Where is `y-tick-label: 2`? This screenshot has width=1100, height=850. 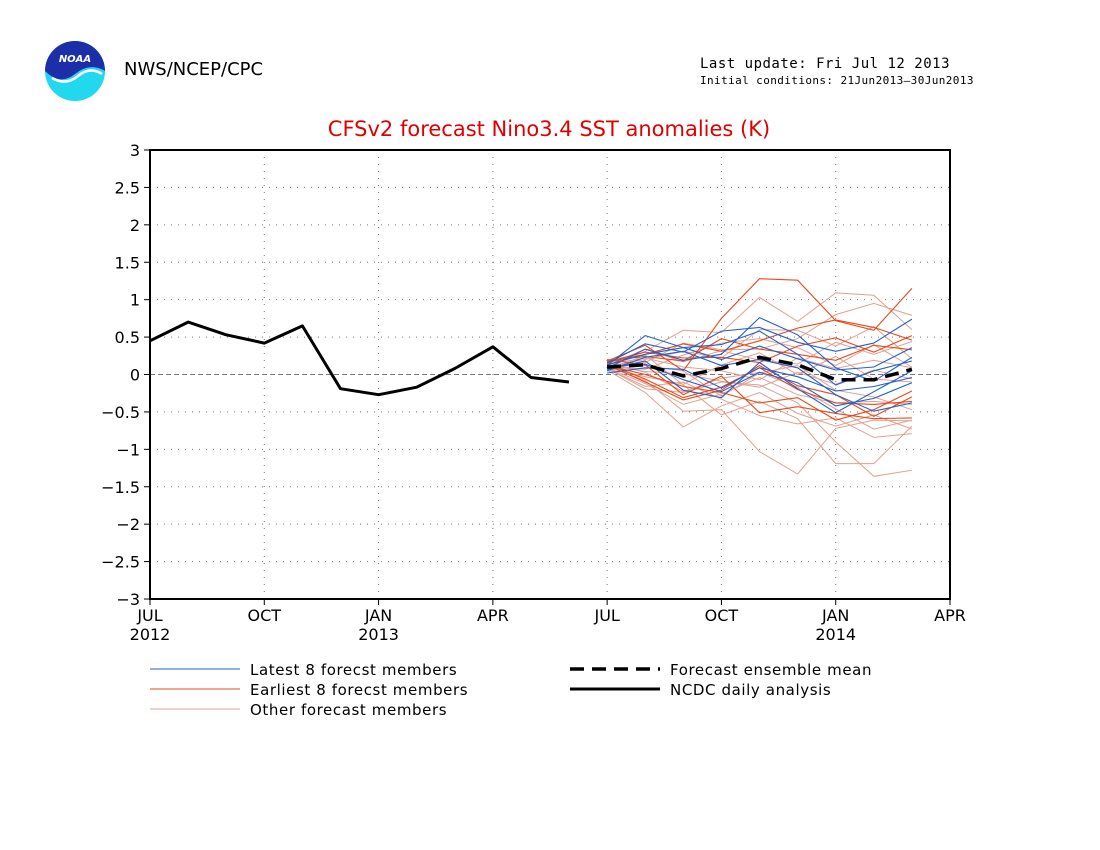
y-tick-label: 2 is located at coordinates (135, 225).